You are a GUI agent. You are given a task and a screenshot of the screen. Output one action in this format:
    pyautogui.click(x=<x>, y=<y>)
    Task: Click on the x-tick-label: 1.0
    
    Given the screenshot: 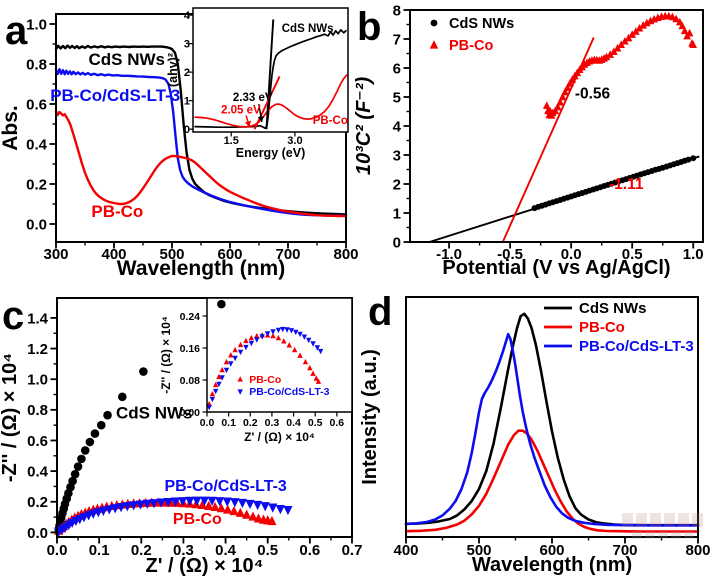 What is the action you would take?
    pyautogui.click(x=693, y=254)
    